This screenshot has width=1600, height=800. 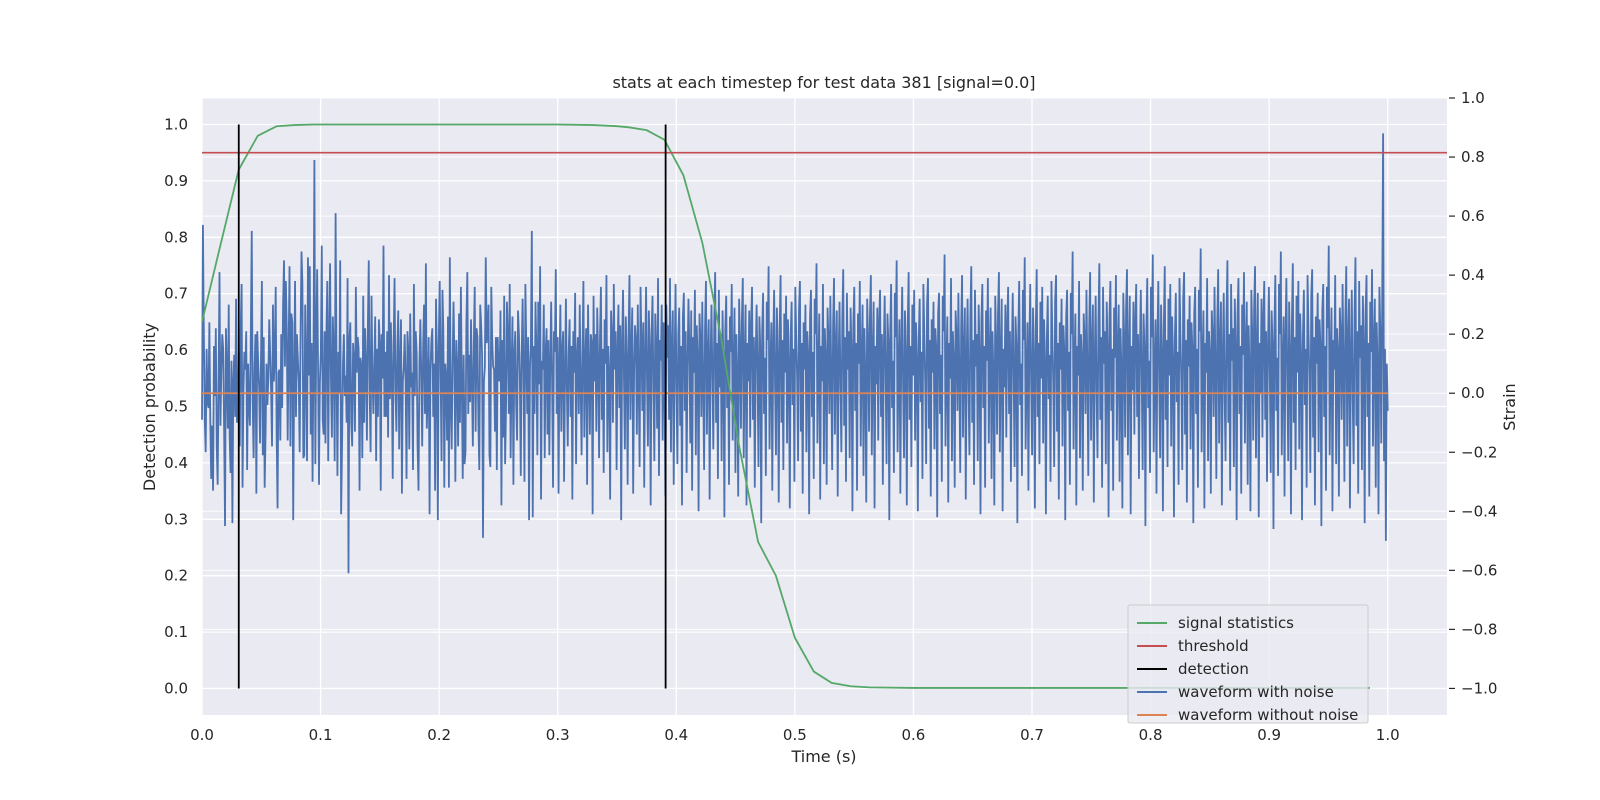 What do you see at coordinates (176, 632) in the screenshot?
I see `y-tick-label: 0.1` at bounding box center [176, 632].